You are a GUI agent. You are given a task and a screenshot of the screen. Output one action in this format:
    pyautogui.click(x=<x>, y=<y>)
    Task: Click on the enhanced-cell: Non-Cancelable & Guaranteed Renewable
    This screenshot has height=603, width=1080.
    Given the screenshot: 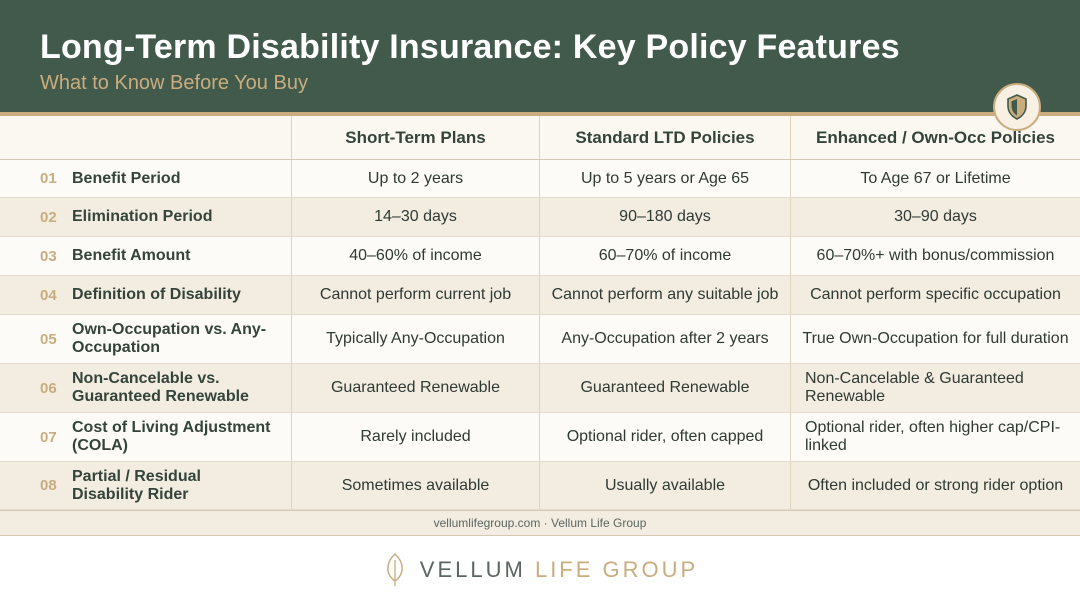 What is the action you would take?
    pyautogui.click(x=914, y=387)
    